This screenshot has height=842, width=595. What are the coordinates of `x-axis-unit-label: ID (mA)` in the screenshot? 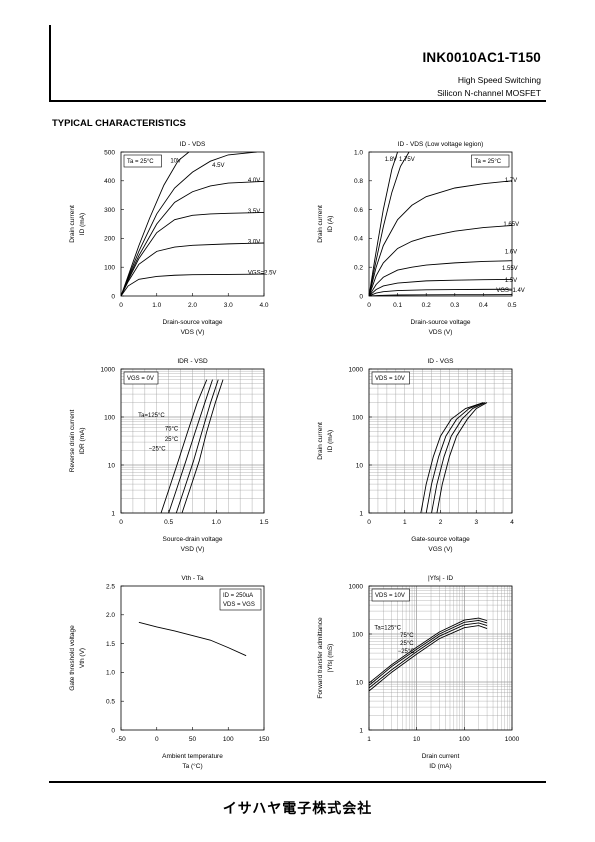 It's located at (440, 766).